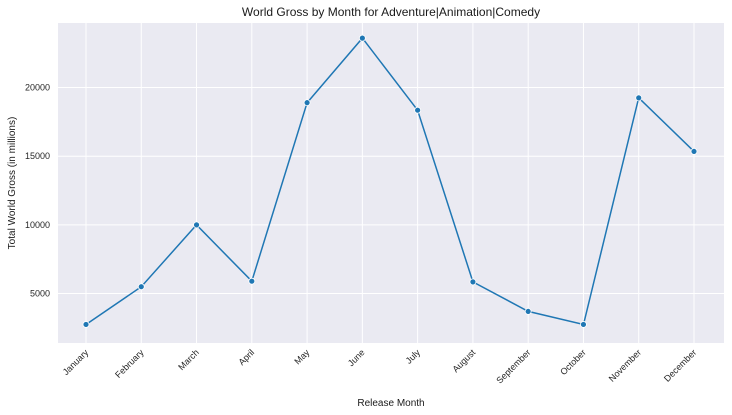 The height and width of the screenshot is (415, 732). Describe the element at coordinates (188, 359) in the screenshot. I see `x-tick-label: March` at that location.